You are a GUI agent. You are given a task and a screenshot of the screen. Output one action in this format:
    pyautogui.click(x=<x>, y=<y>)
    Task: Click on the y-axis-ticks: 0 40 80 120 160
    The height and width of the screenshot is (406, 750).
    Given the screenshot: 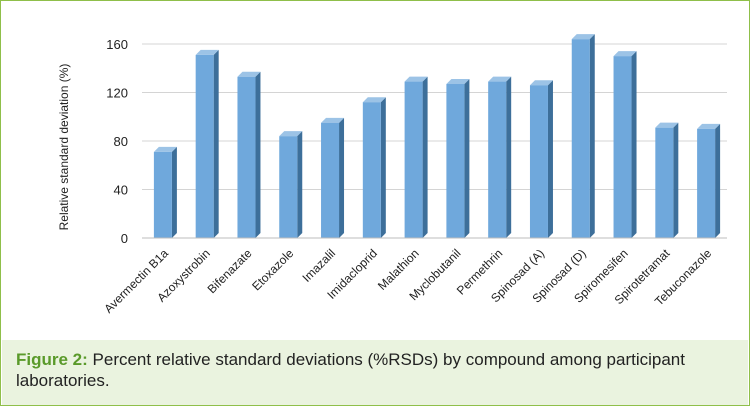 What is the action you would take?
    pyautogui.click(x=117, y=141)
    